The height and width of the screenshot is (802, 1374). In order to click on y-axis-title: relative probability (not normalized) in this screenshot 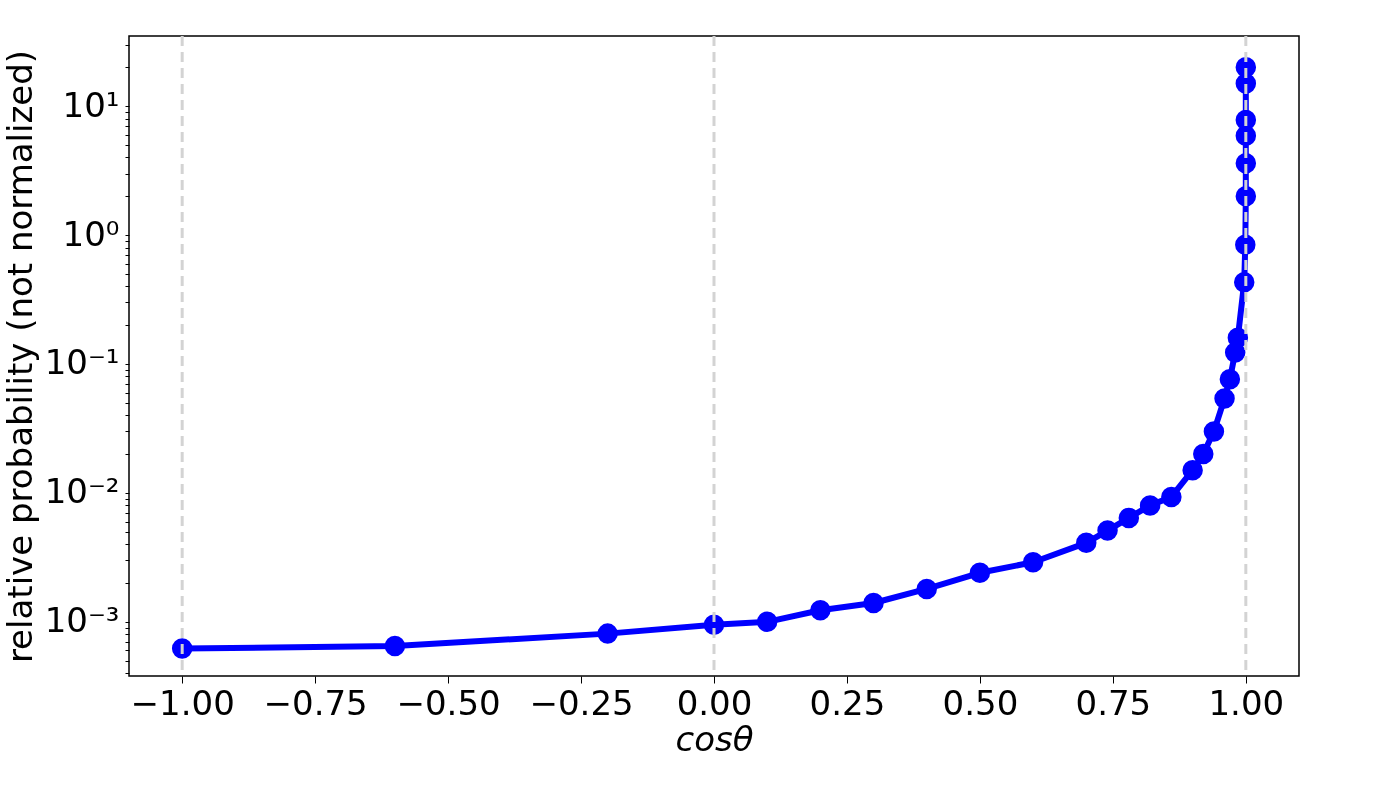, I will do `click(20, 356)`.